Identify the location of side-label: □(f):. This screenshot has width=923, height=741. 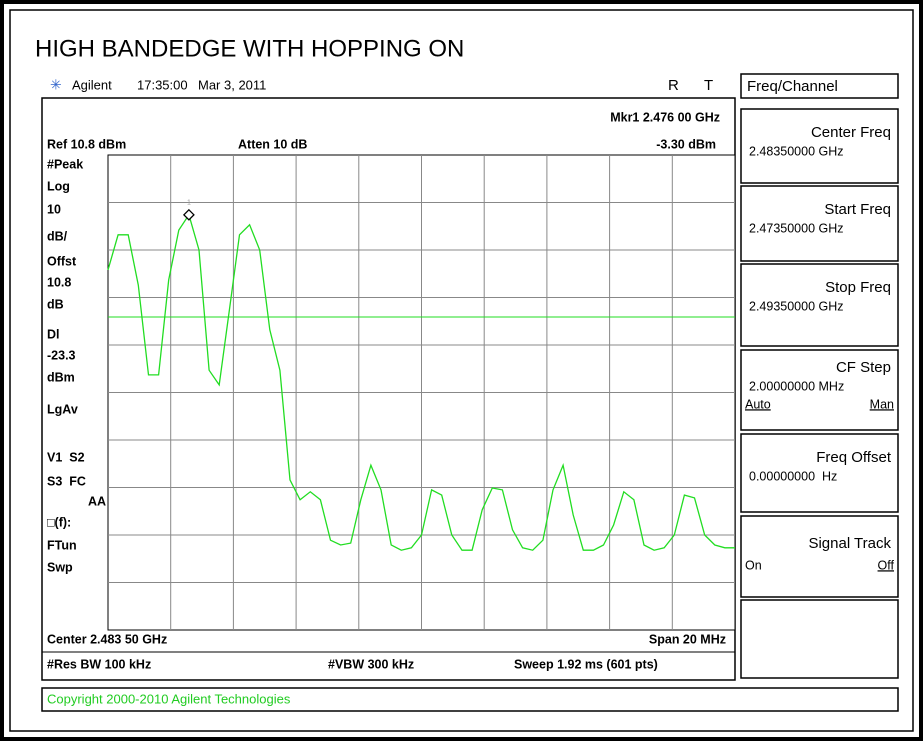
(59, 522).